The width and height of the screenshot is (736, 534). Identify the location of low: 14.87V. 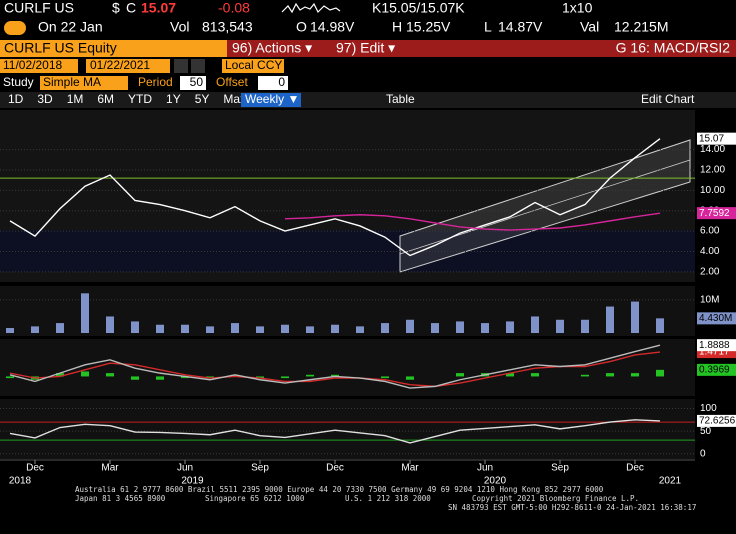
(520, 27).